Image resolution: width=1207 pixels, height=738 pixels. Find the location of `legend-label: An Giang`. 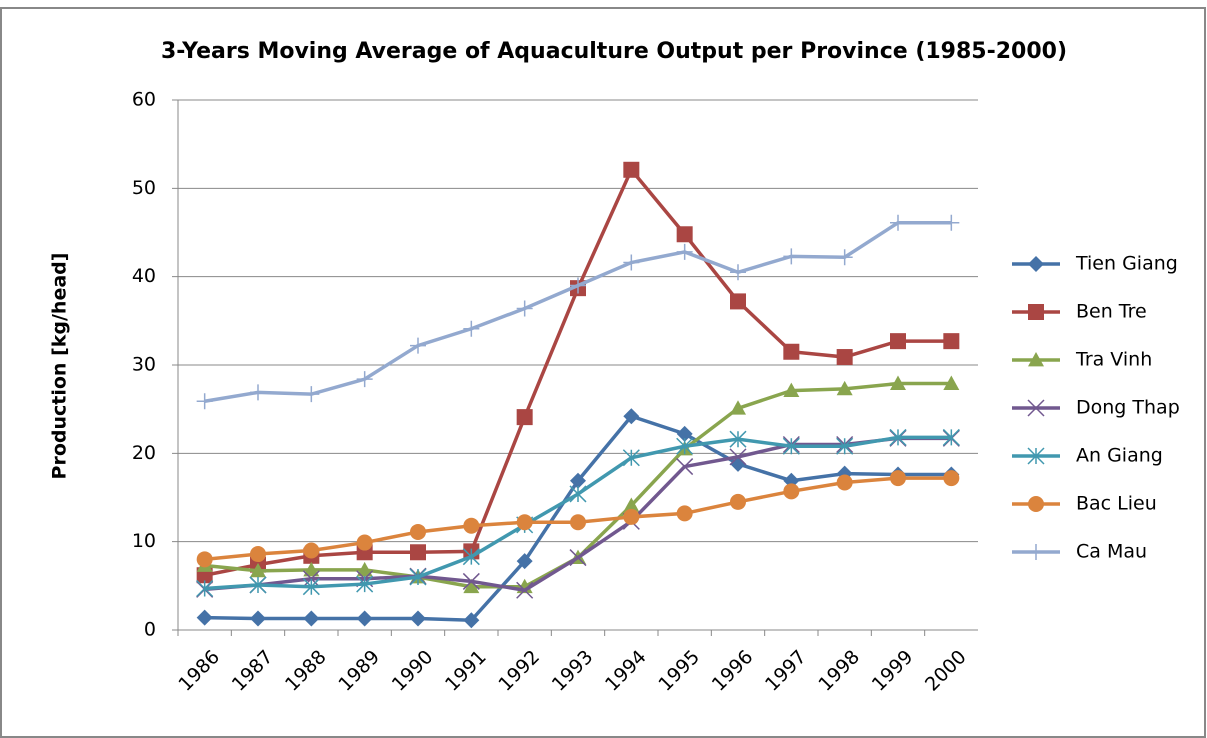

legend-label: An Giang is located at coordinates (1119, 456).